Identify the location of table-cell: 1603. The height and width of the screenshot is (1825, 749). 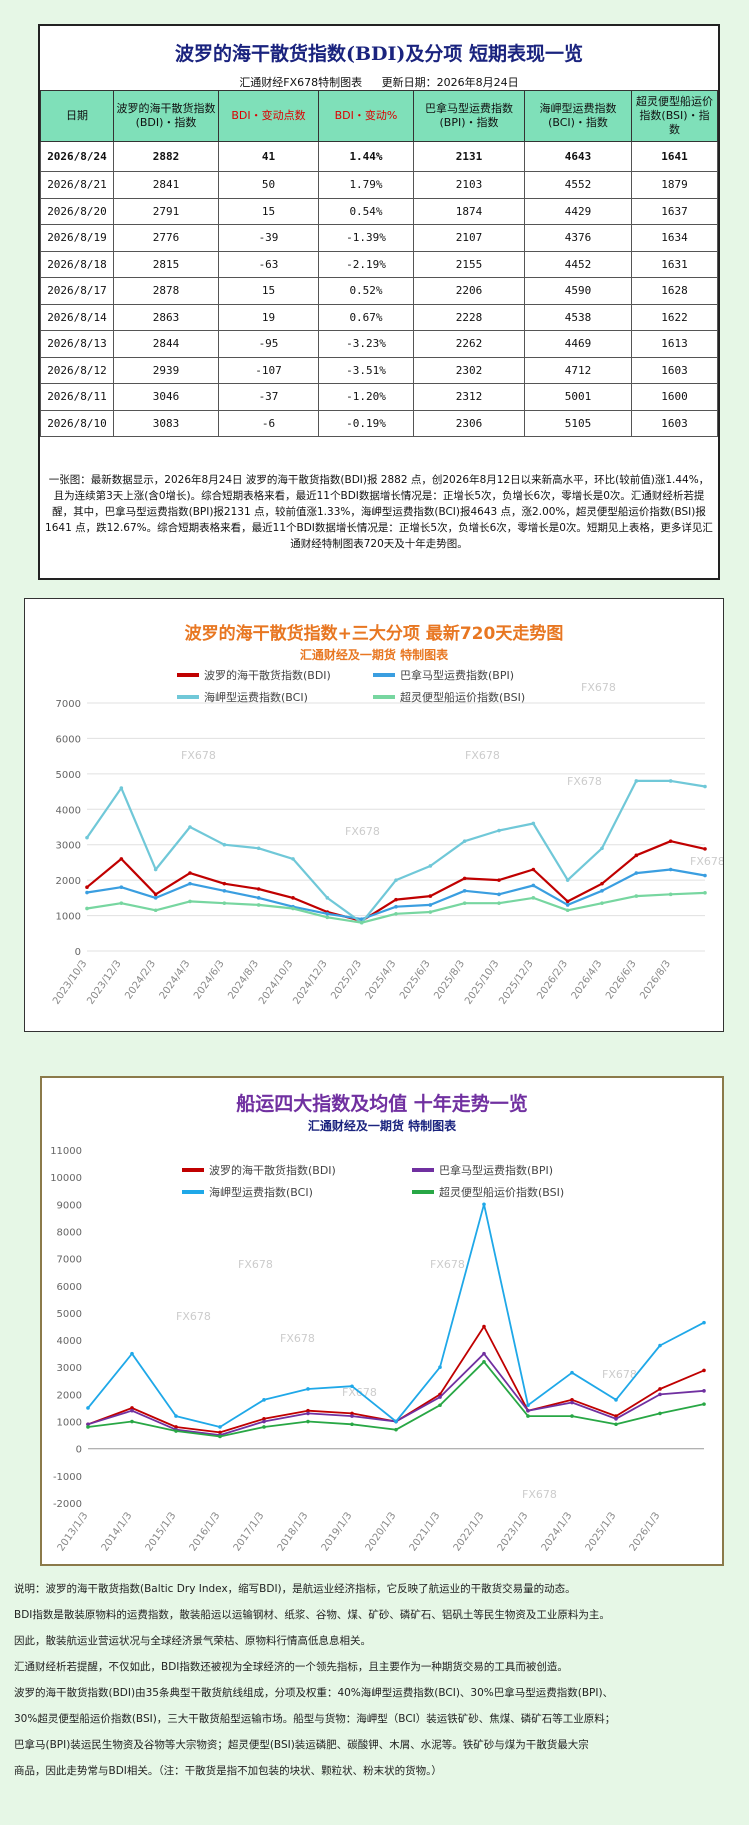
(674, 370).